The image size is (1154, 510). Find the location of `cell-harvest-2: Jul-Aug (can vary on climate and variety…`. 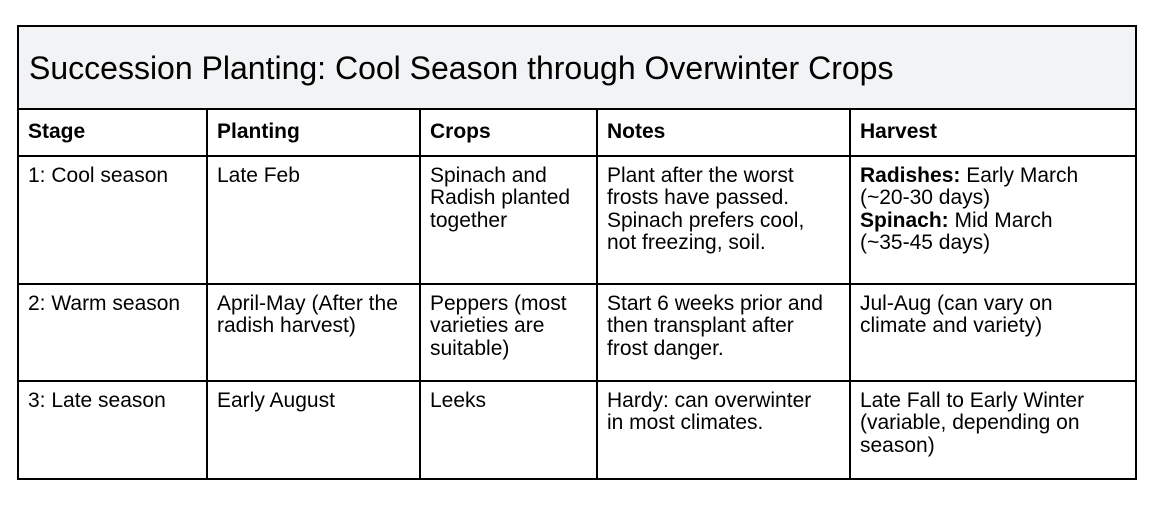

cell-harvest-2: Jul-Aug (can vary on climate and variety… is located at coordinates (993, 332).